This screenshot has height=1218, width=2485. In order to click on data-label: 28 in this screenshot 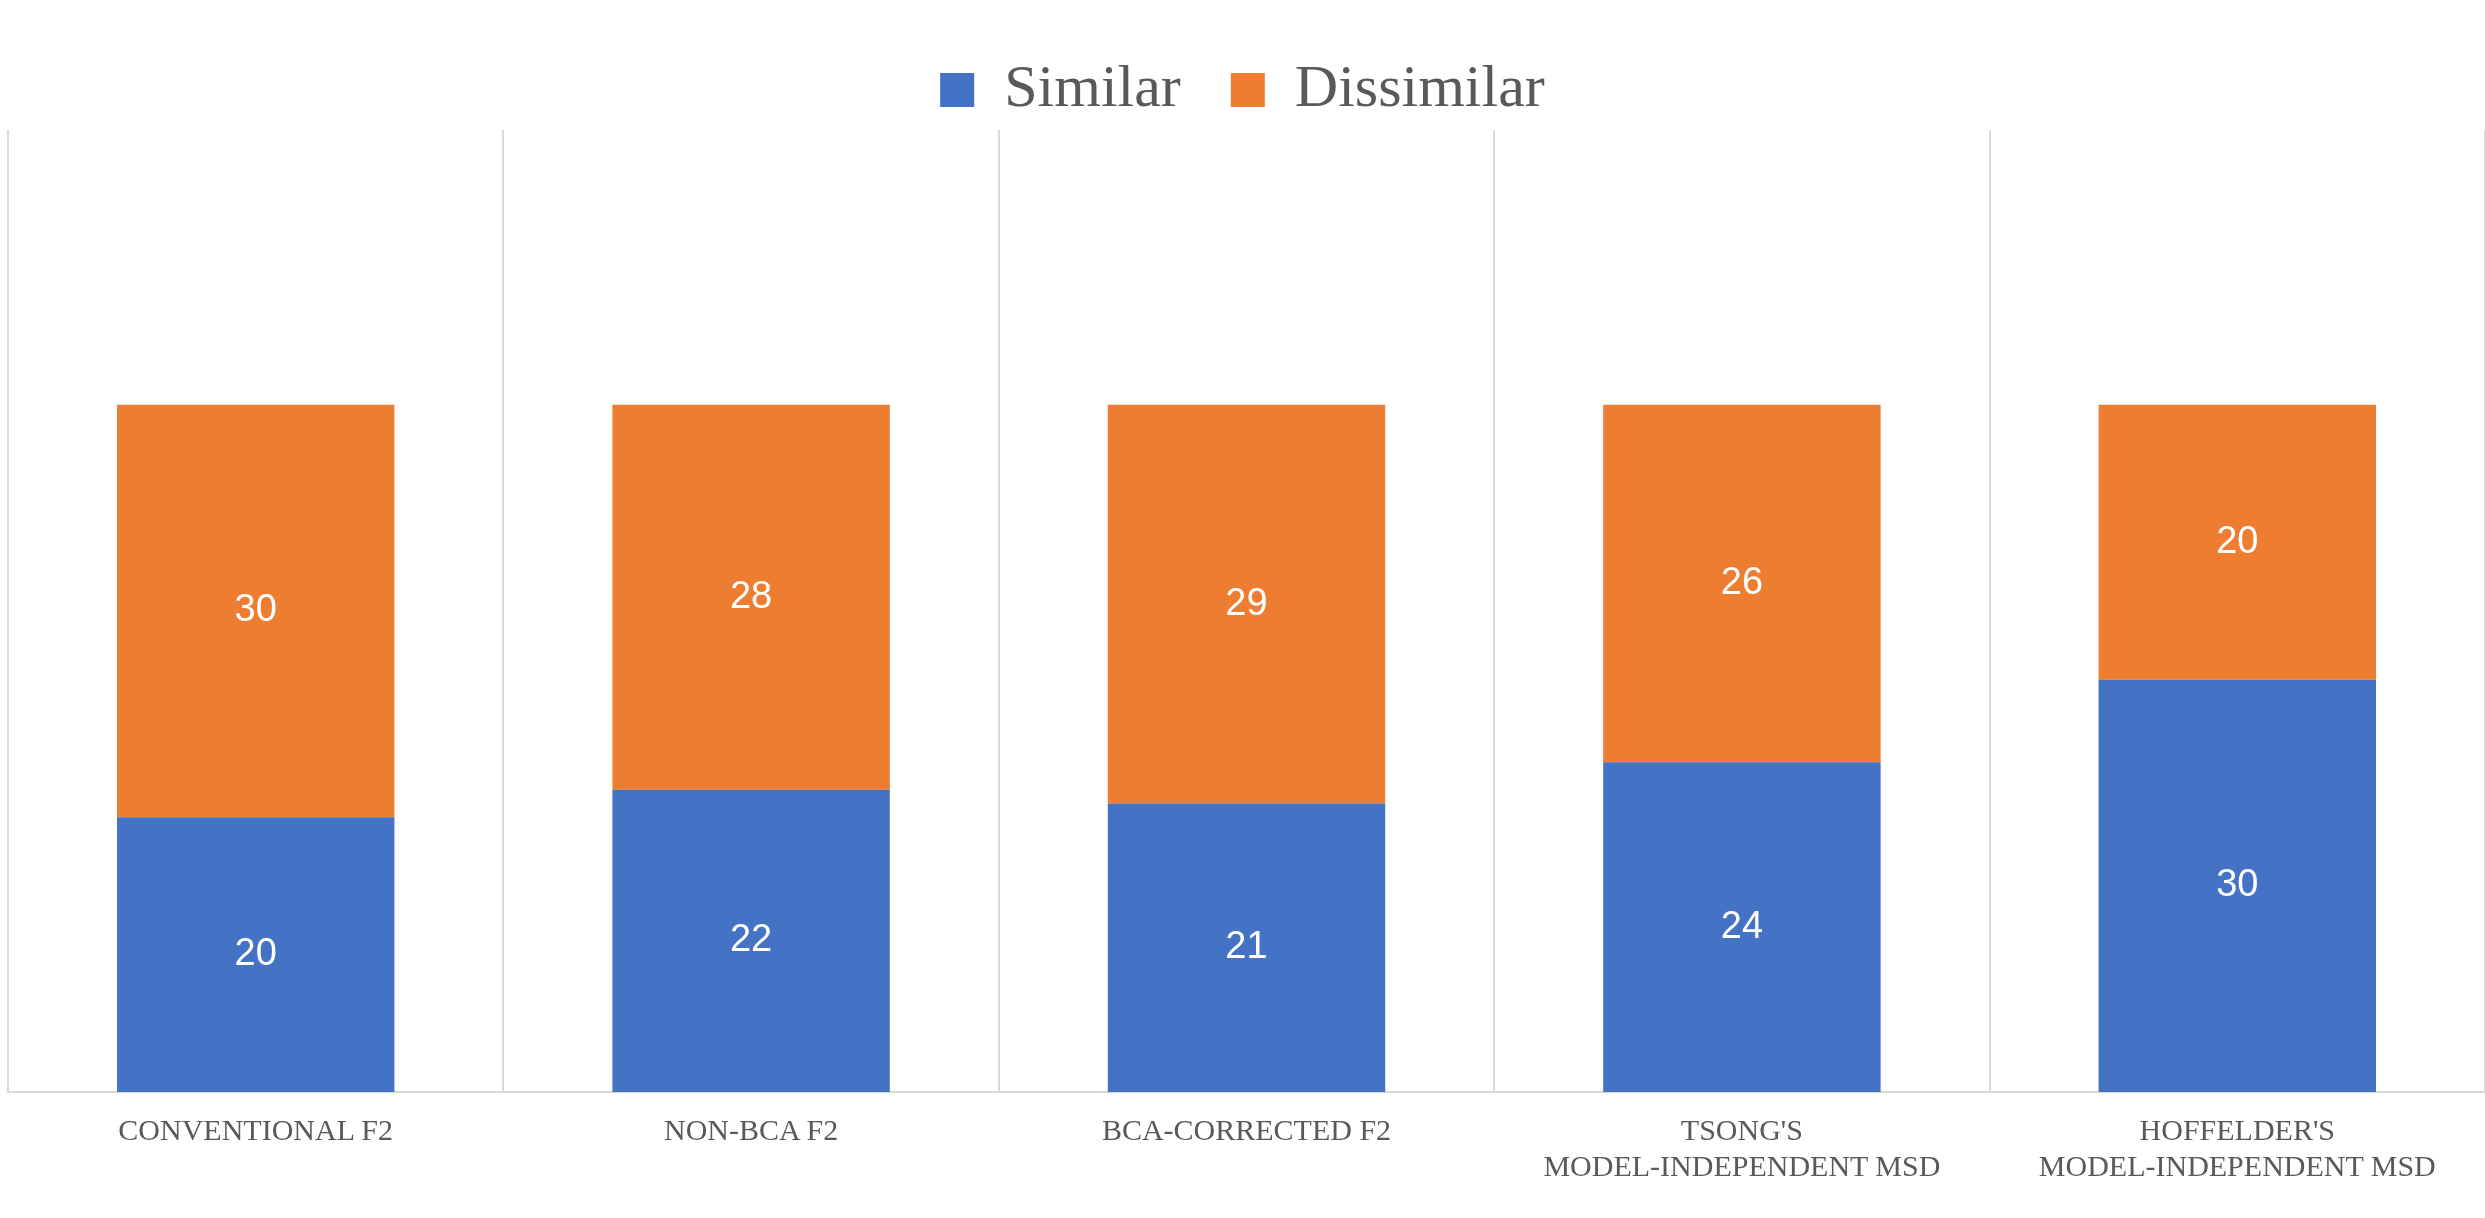, I will do `click(751, 594)`.